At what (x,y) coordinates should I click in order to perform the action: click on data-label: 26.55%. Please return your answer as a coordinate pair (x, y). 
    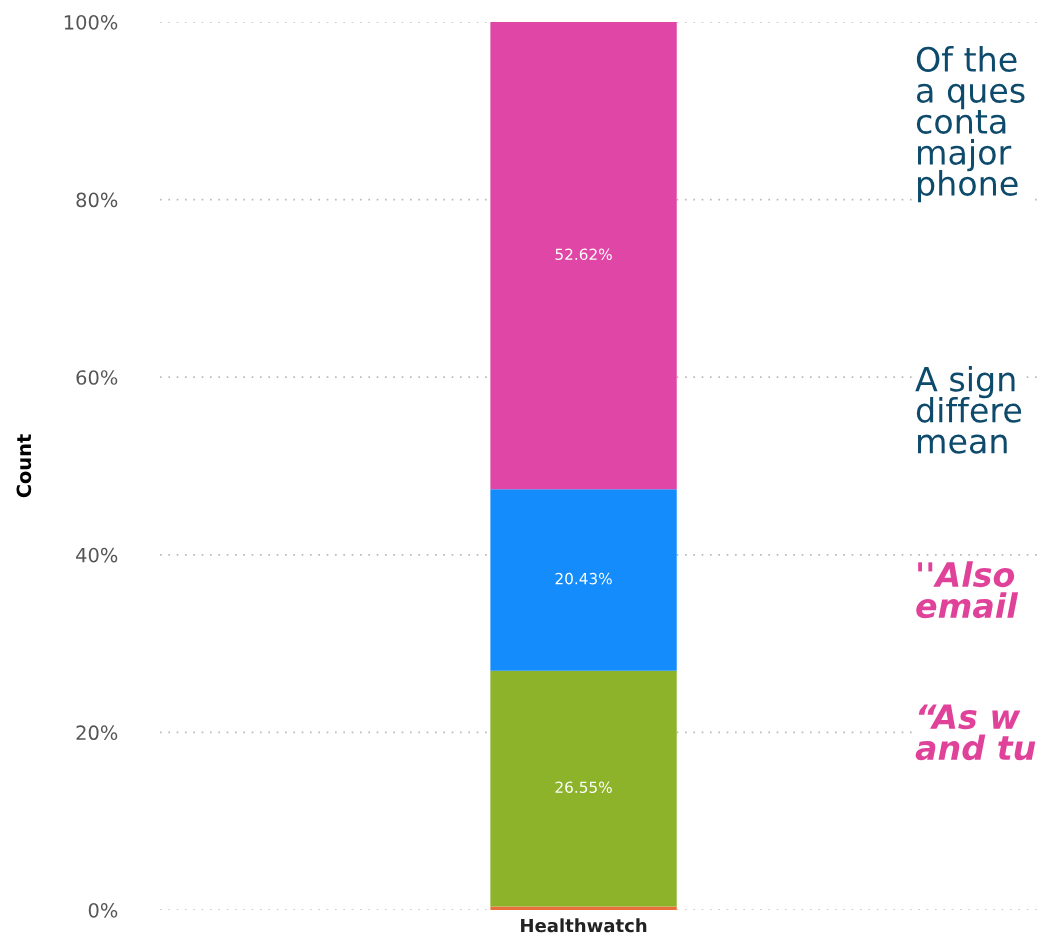
    Looking at the image, I should click on (583, 787).